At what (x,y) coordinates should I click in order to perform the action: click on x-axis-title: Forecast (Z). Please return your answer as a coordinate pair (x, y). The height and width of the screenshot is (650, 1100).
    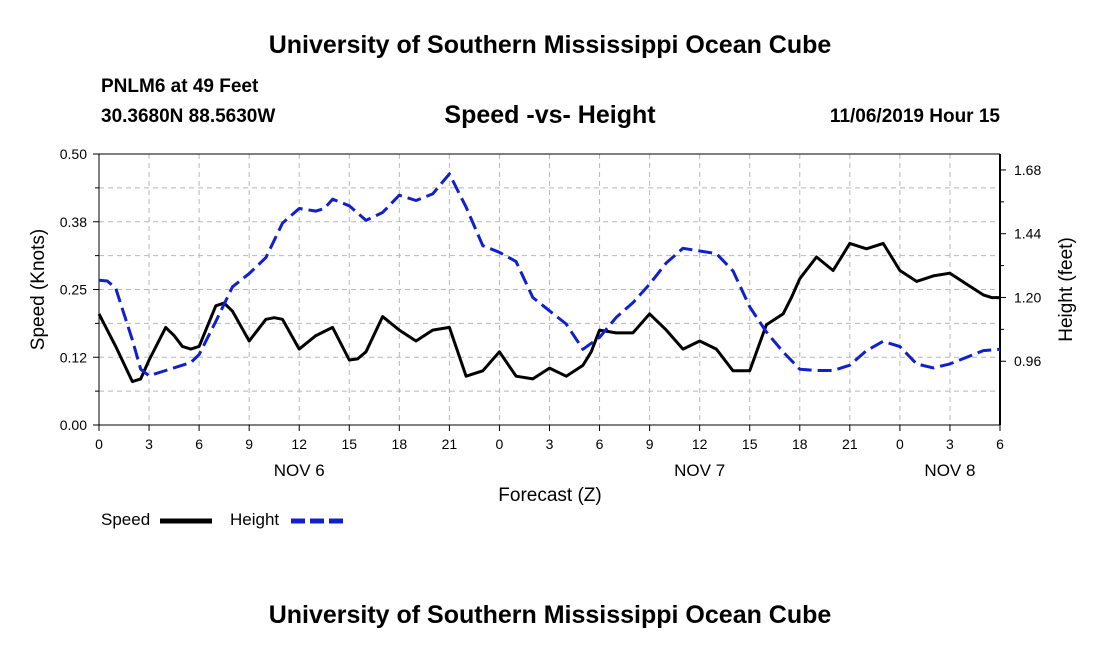
    Looking at the image, I should click on (549, 495).